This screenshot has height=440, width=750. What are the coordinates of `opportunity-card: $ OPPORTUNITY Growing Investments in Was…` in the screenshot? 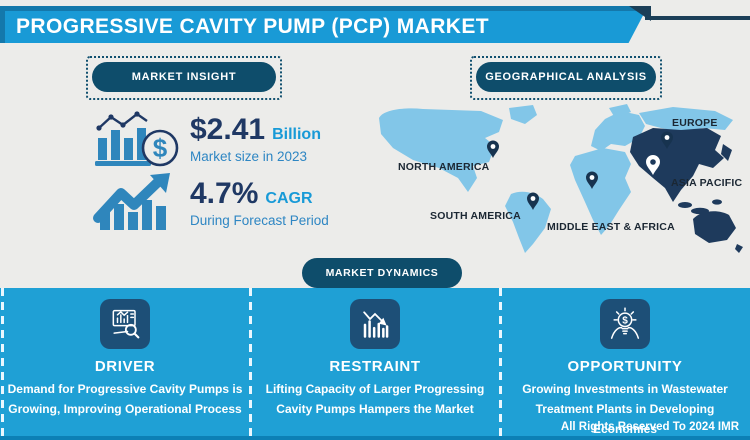 It's located at (625, 364).